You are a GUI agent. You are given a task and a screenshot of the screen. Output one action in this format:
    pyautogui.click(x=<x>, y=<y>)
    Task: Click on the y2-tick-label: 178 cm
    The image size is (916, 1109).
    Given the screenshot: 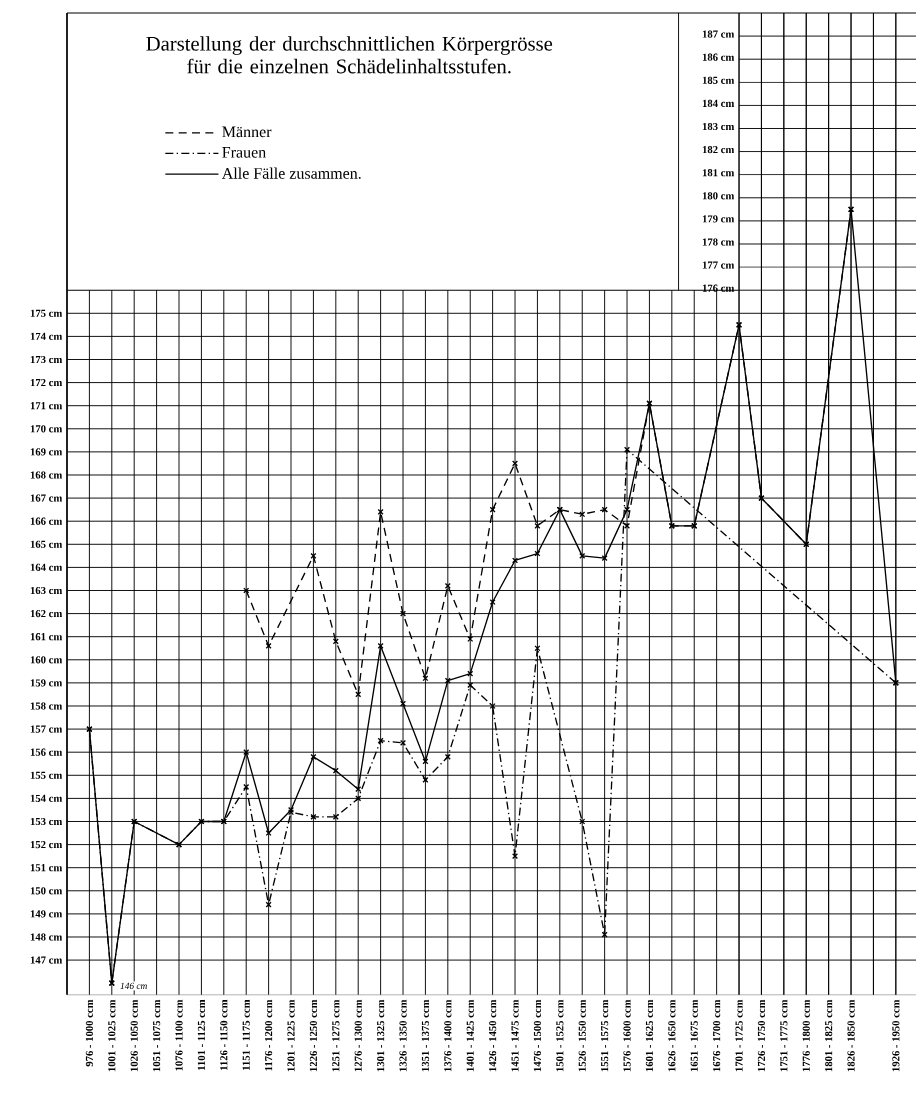 What is the action you would take?
    pyautogui.click(x=718, y=242)
    